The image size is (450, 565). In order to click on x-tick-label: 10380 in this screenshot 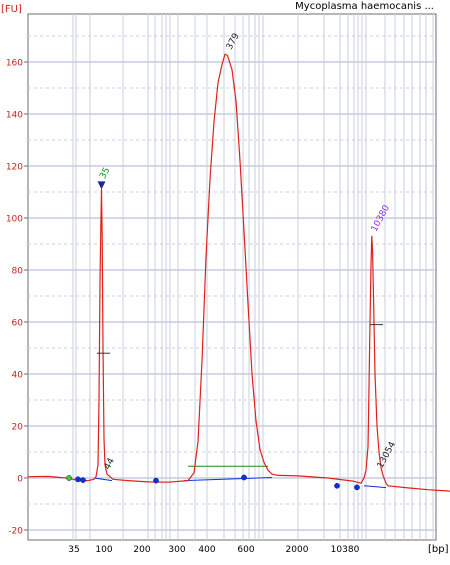, I will do `click(345, 550)`.